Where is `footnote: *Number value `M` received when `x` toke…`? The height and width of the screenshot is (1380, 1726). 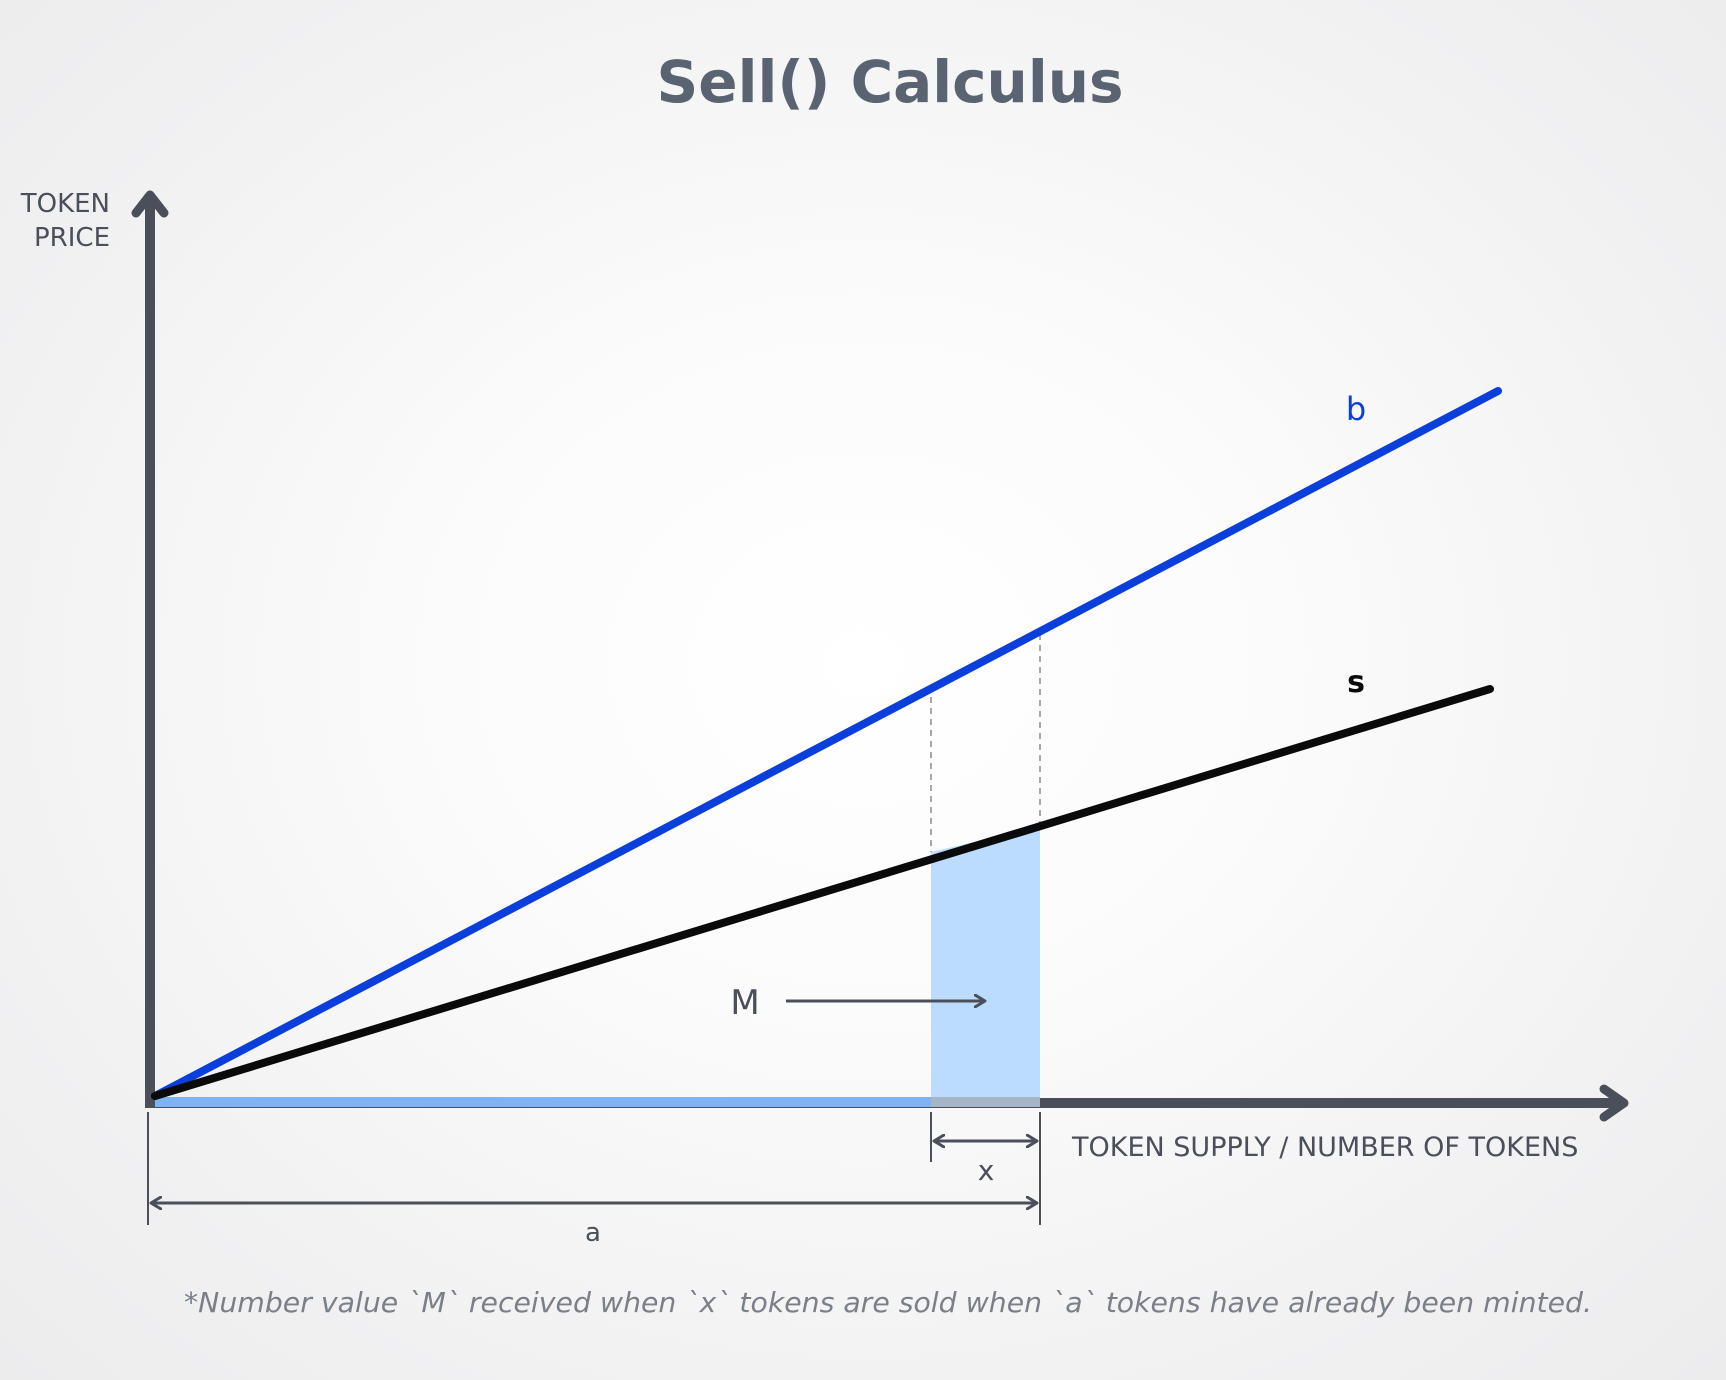 footnote: *Number value `M` received when `x` toke… is located at coordinates (888, 1302).